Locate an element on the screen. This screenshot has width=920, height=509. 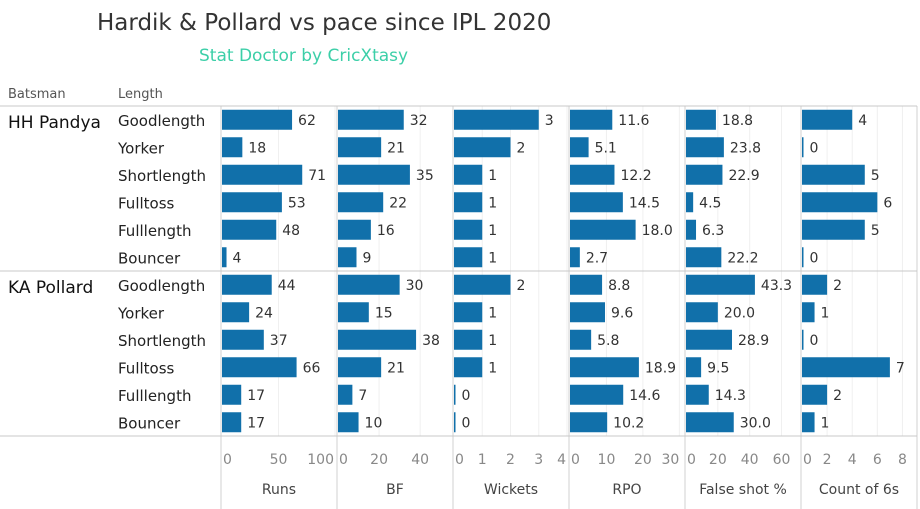
axis-tick-label: 60 is located at coordinates (782, 460).